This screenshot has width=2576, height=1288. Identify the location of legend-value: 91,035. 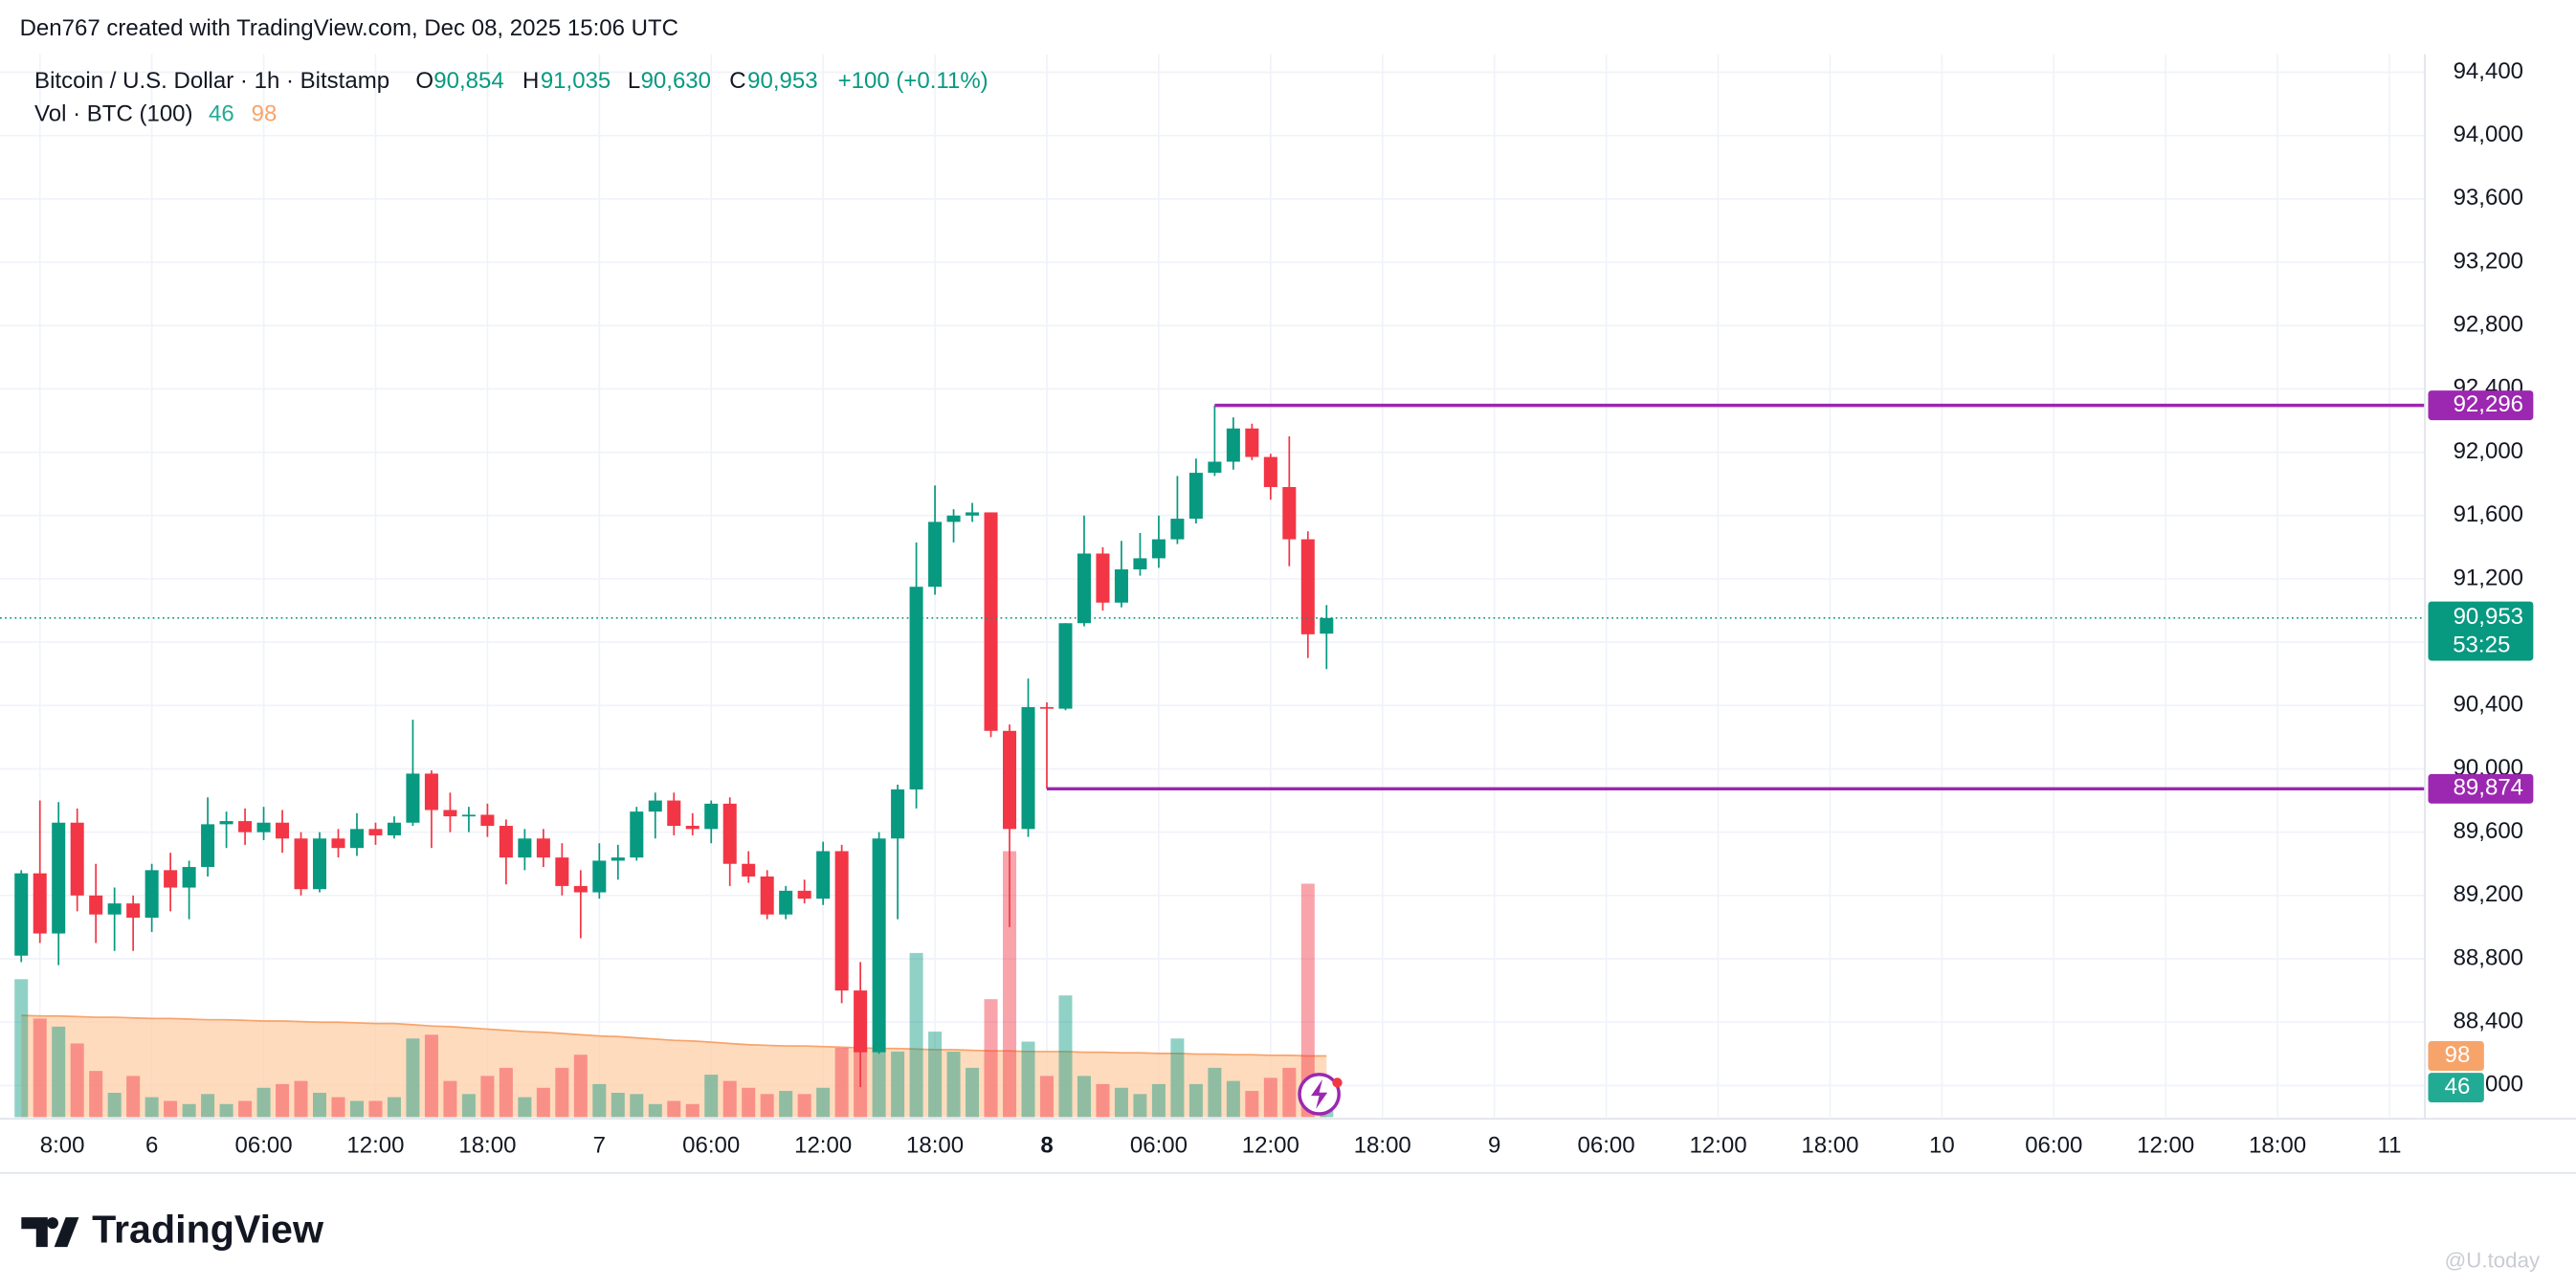
(576, 81).